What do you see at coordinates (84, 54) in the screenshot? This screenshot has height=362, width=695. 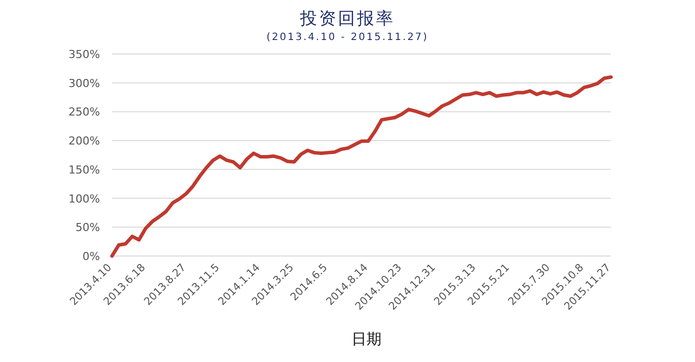 I see `y-tick-label: 350%` at bounding box center [84, 54].